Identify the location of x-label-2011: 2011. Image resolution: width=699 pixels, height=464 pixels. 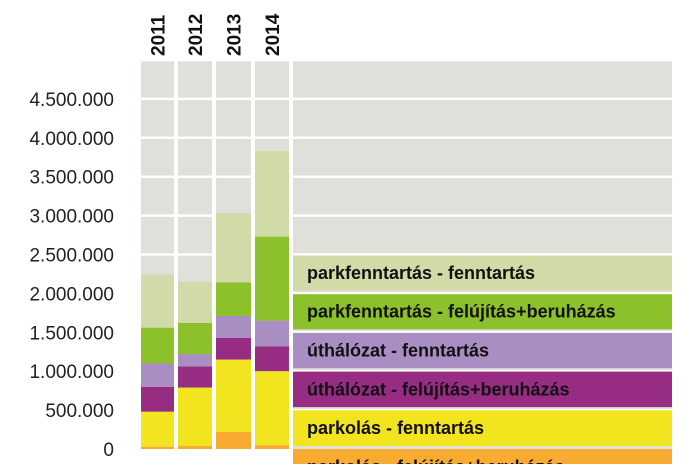
(159, 35).